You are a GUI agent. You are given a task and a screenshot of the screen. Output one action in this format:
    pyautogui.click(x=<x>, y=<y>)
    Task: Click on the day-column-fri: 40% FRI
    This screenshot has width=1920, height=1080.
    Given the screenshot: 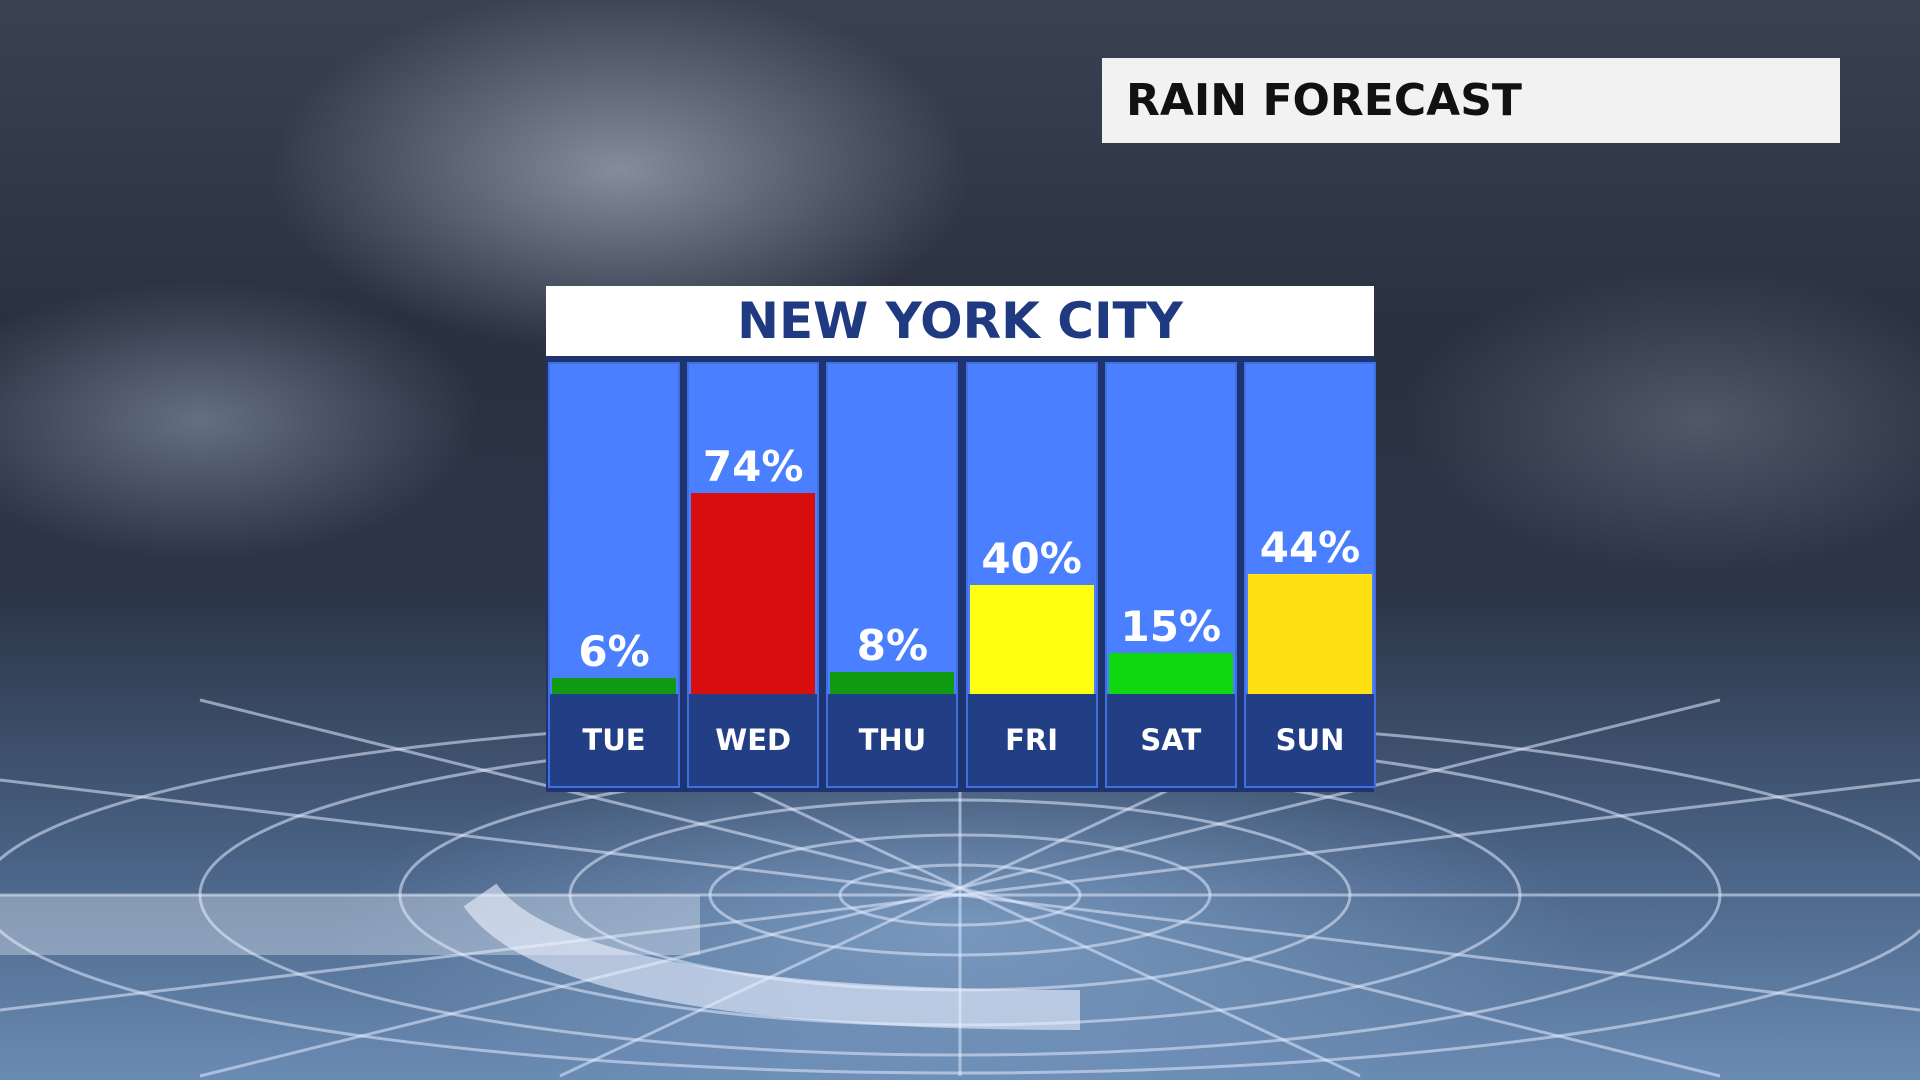 What is the action you would take?
    pyautogui.click(x=1031, y=575)
    